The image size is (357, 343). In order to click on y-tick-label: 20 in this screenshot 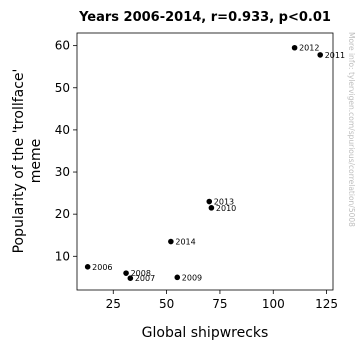, I will do `click(62, 214)`.